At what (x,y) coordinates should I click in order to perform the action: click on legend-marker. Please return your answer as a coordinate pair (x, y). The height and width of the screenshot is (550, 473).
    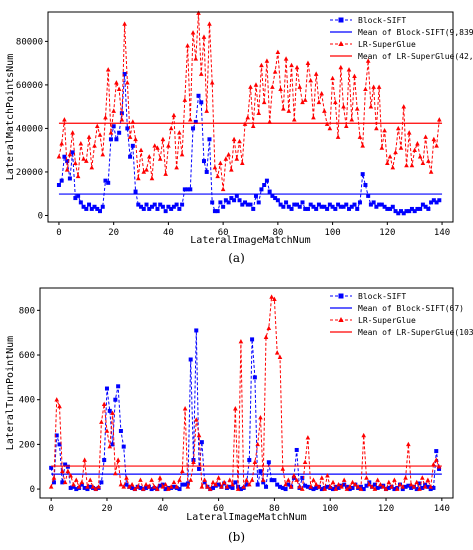
    Looking at the image, I should click on (341, 319).